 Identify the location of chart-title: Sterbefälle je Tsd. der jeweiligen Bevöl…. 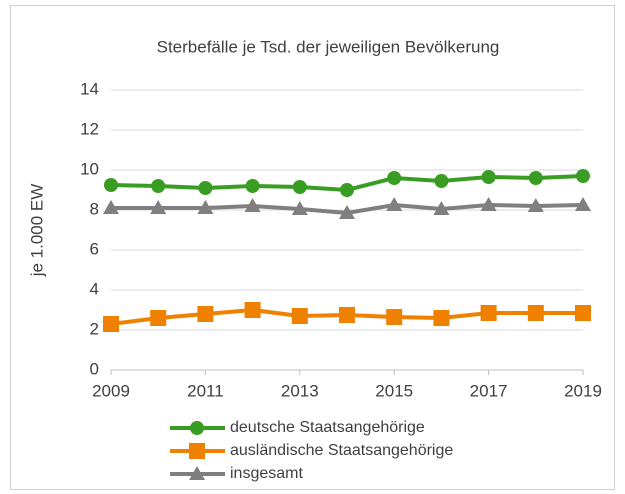
(328, 46).